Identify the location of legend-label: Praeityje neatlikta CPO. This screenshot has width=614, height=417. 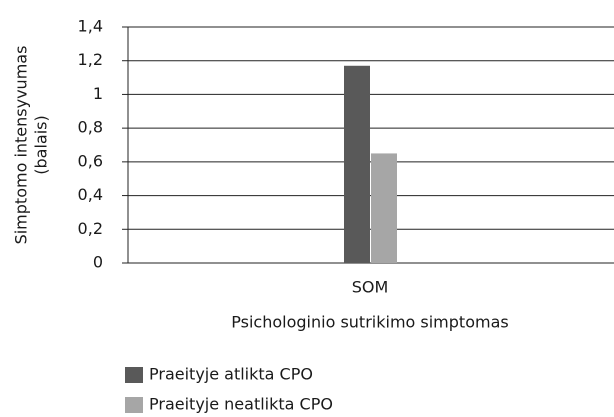
(241, 404).